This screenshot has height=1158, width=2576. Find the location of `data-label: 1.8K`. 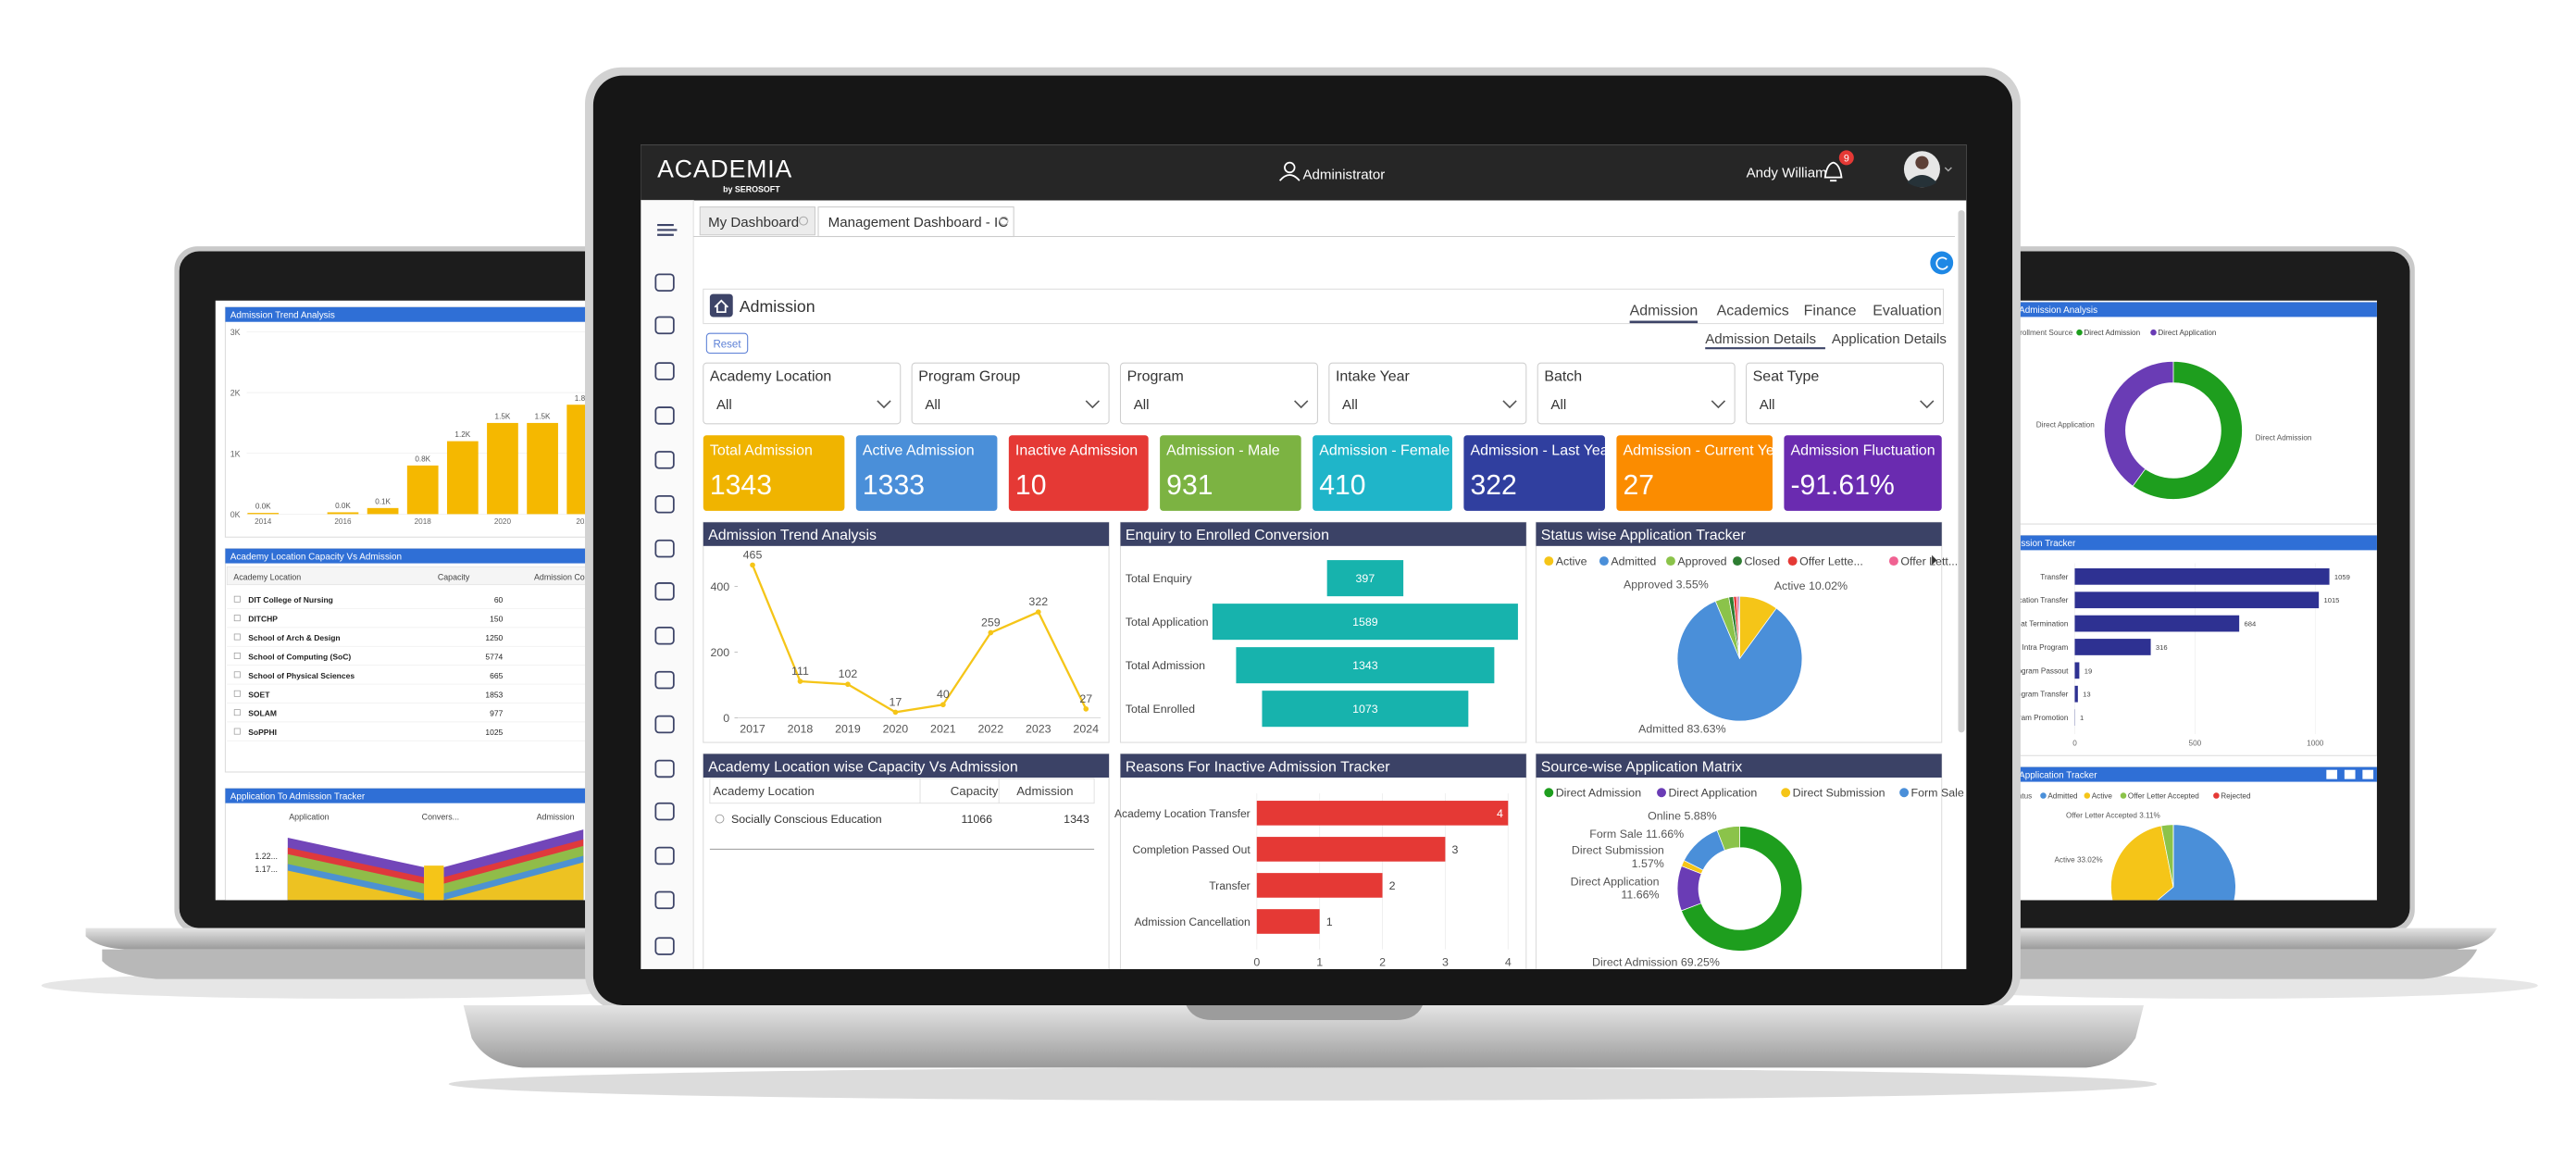

data-label: 1.8K is located at coordinates (583, 398).